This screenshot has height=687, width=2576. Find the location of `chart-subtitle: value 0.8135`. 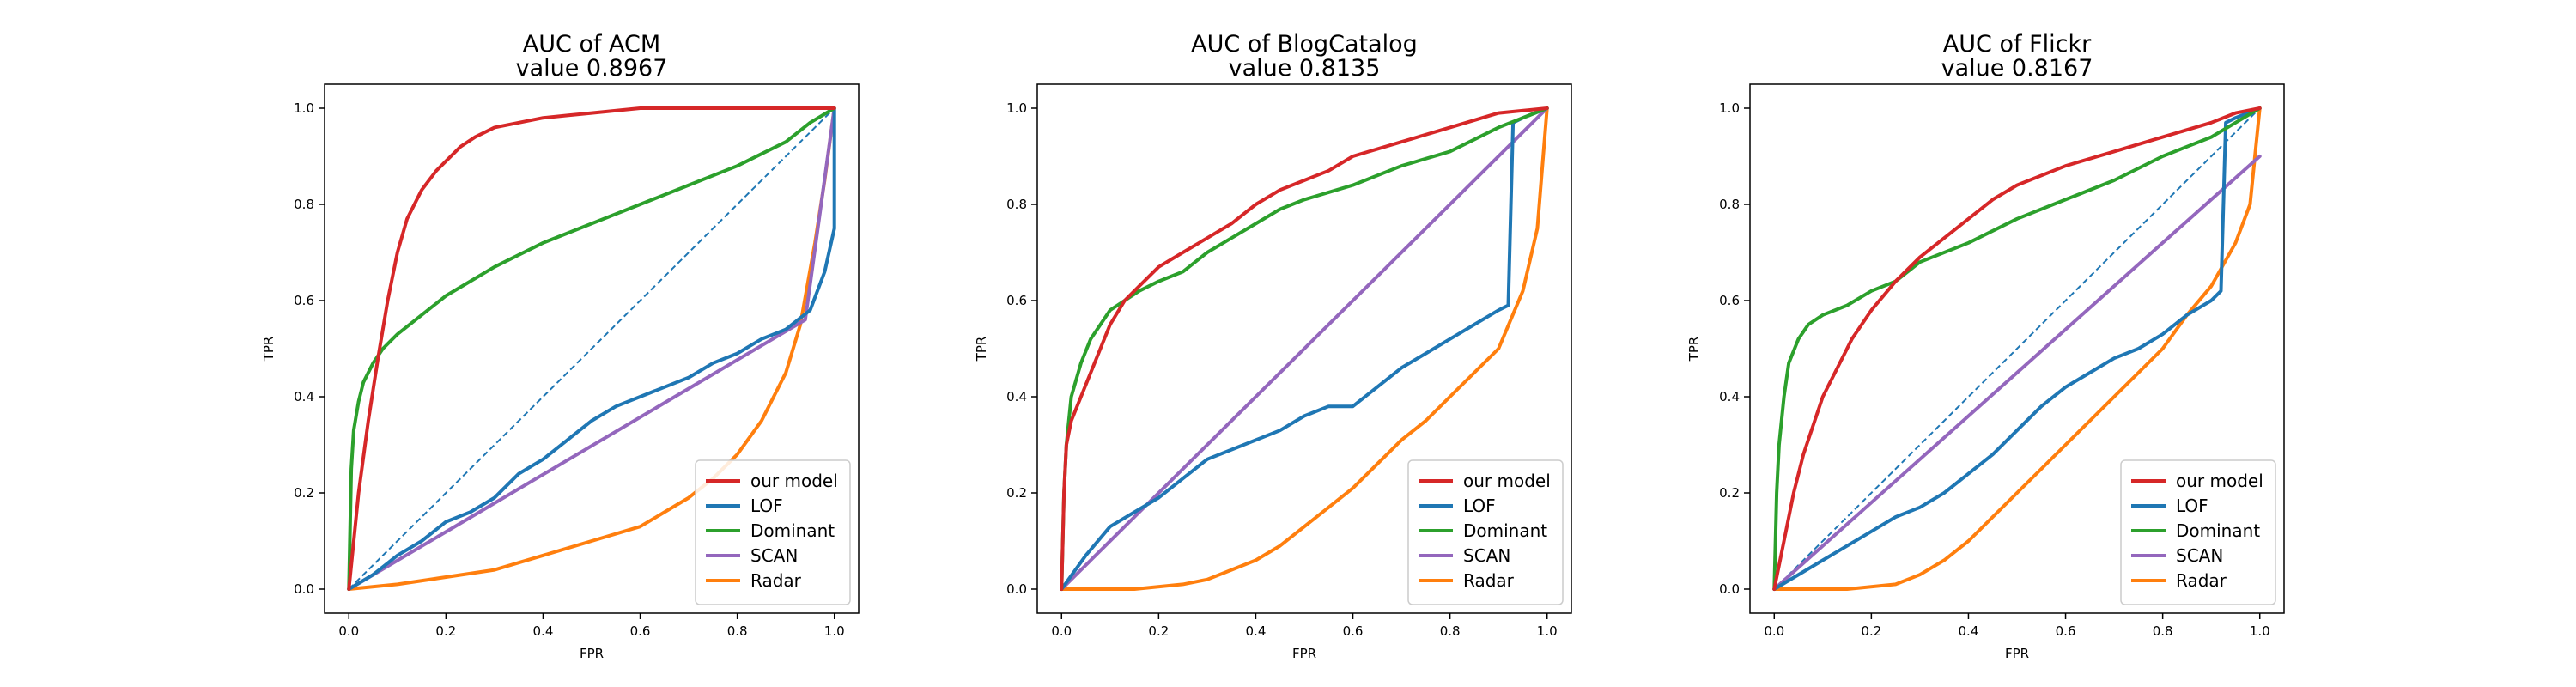

chart-subtitle: value 0.8135 is located at coordinates (1305, 68).